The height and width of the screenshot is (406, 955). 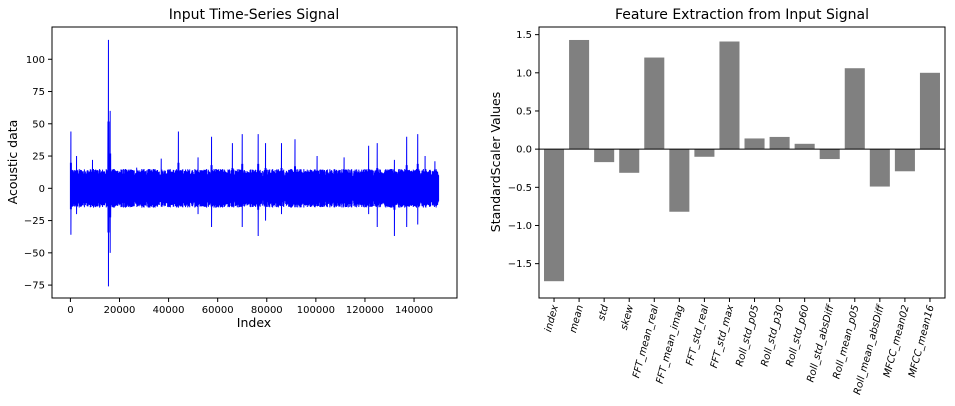 I want to click on time-series-y-tick-label: −50, so click(x=34, y=253).